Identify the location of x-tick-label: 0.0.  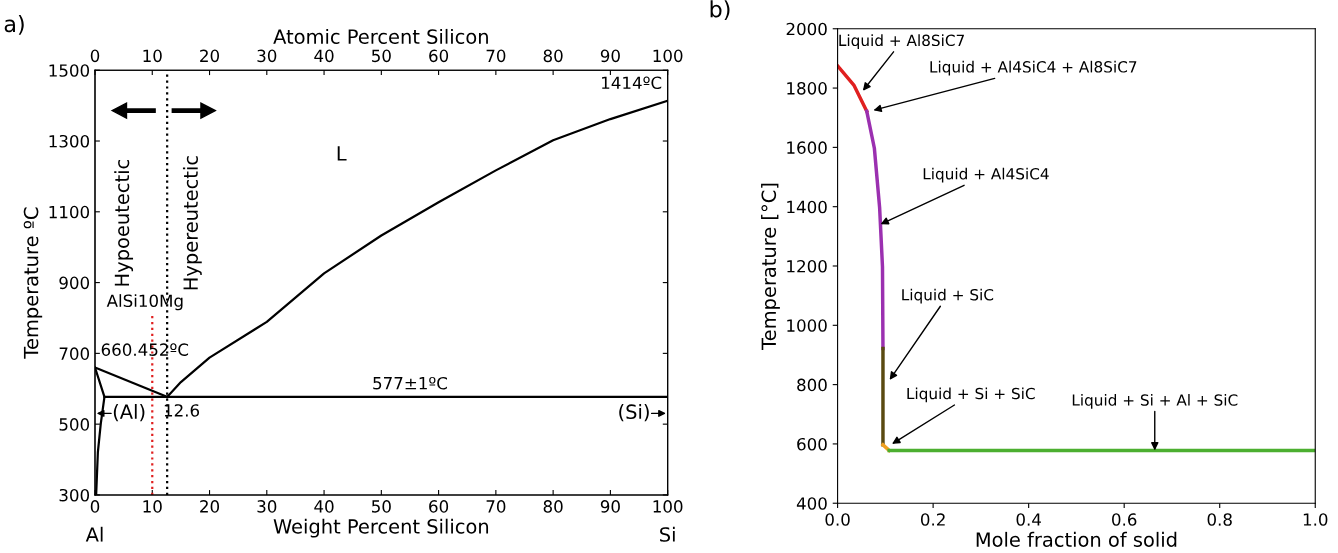
(837, 519).